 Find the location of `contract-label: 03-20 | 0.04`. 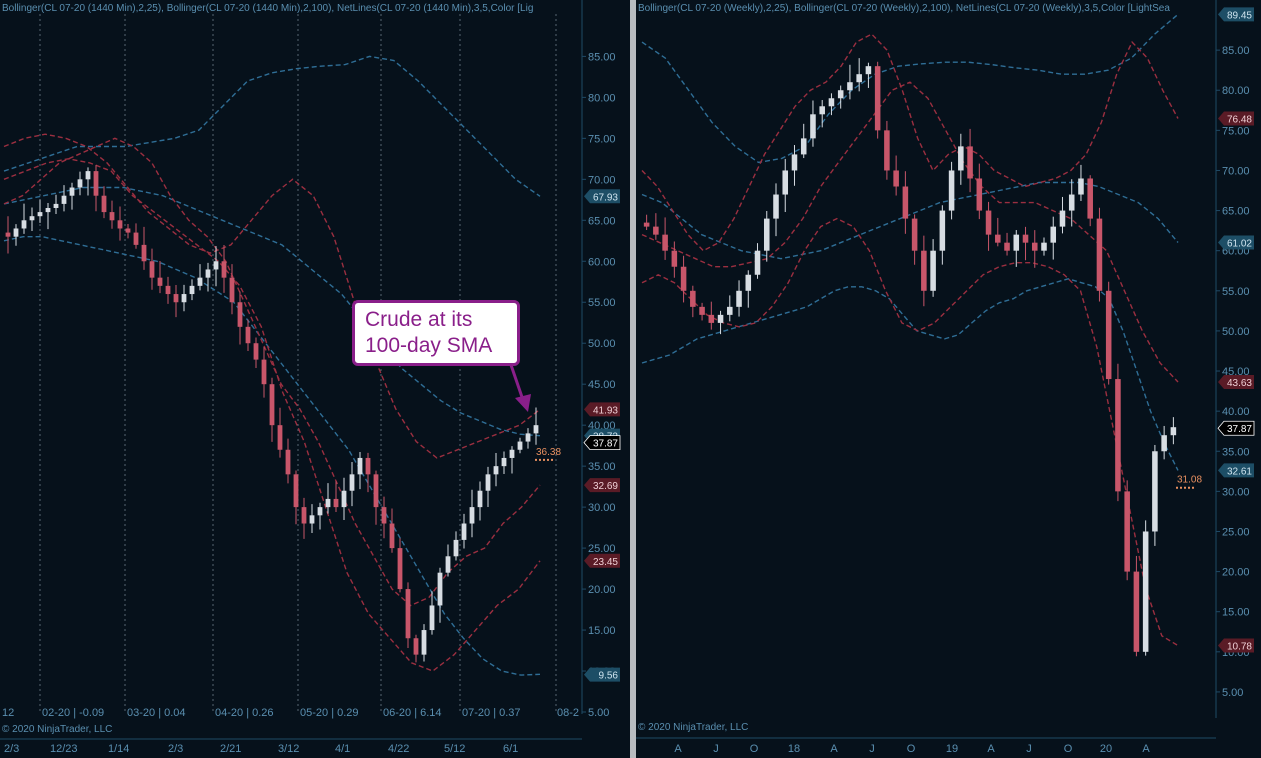

contract-label: 03-20 | 0.04 is located at coordinates (156, 713).